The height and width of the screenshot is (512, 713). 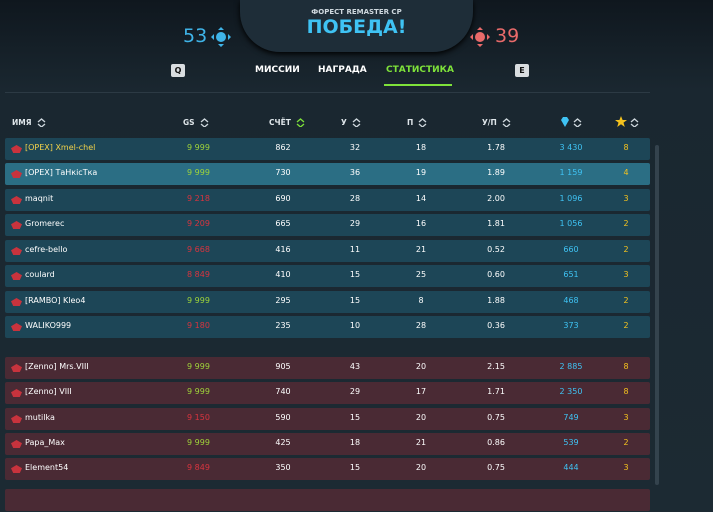 I want to click on stat-gems: 373, so click(x=571, y=325).